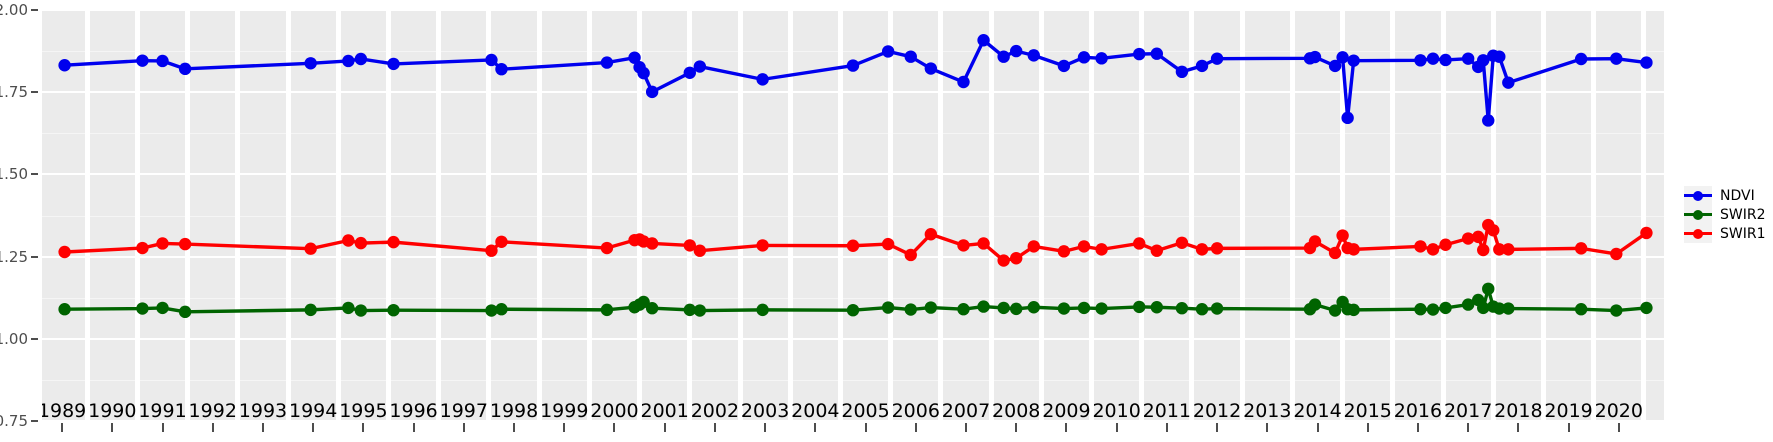  Describe the element at coordinates (1618, 410) in the screenshot. I see `x-tick-label: 2020` at that location.